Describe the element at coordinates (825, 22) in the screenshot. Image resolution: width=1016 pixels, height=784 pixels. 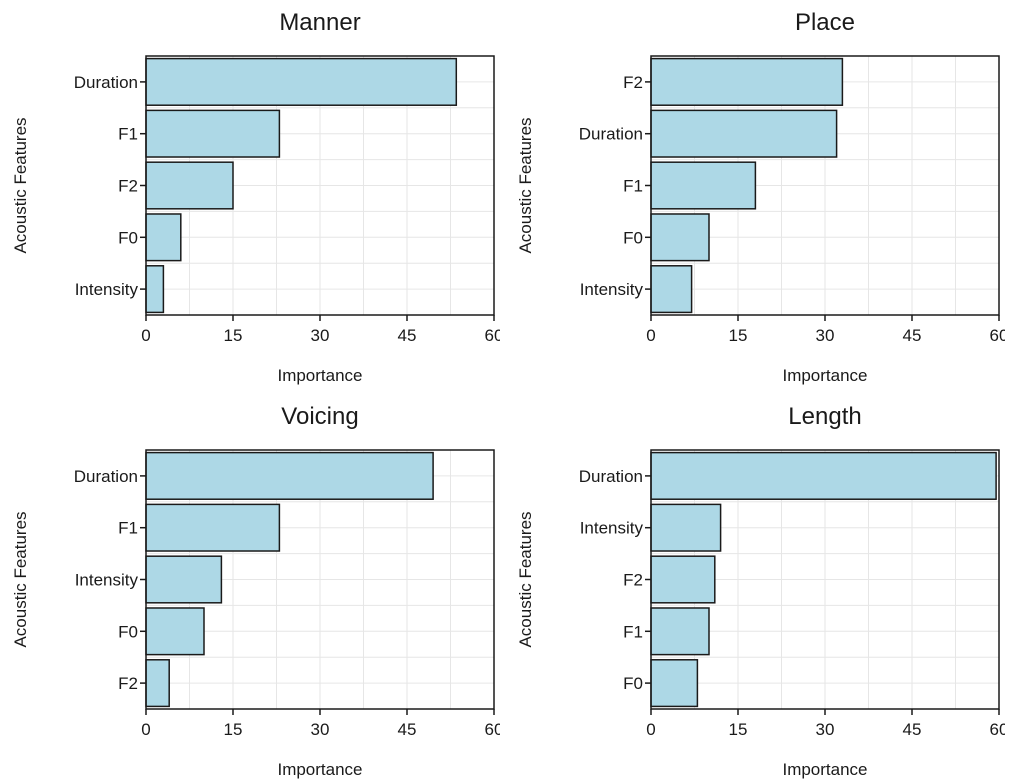
I see `chart-title: Place` at that location.